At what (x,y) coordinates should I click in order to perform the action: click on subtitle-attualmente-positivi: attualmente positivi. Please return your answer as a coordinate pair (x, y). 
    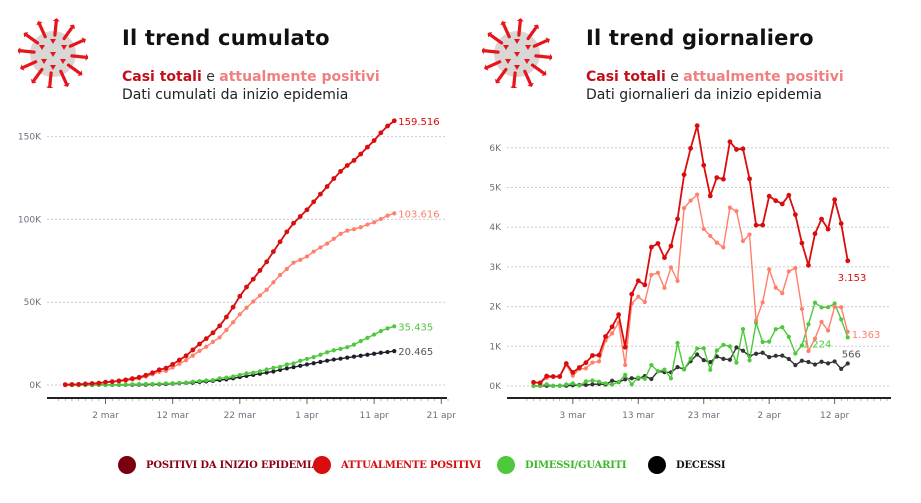
    Looking at the image, I should click on (299, 77).